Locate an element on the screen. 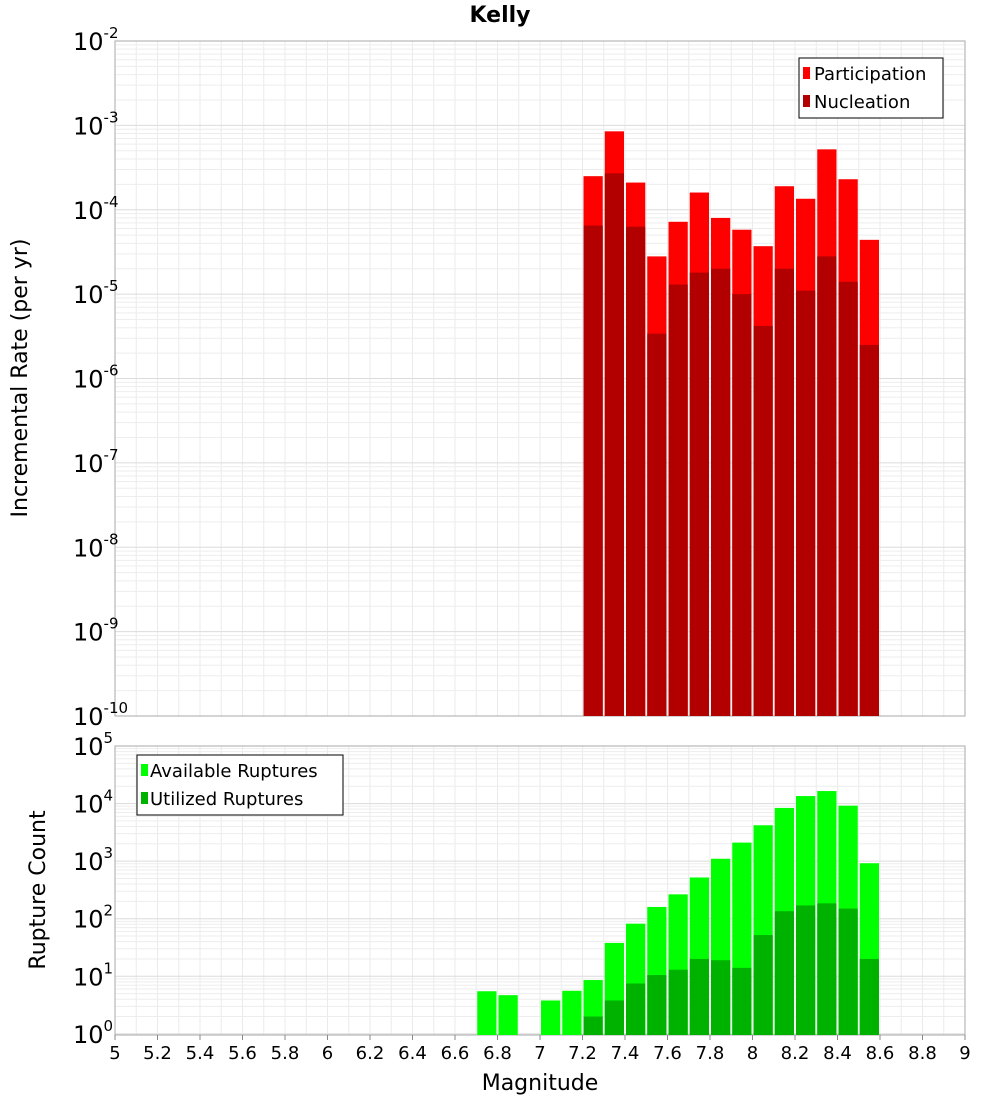 Image resolution: width=1000 pixels, height=1100 pixels. chart-title: Kelly is located at coordinates (499, 15).